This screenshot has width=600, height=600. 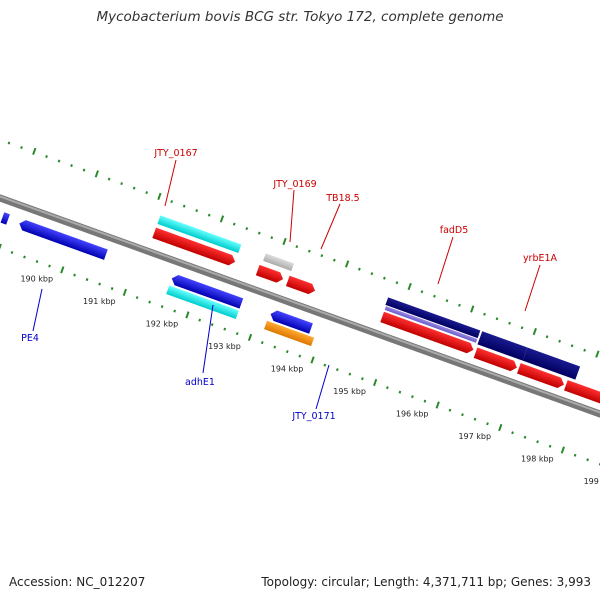 What do you see at coordinates (474, 436) in the screenshot?
I see `kbp-label: 197 kbp` at bounding box center [474, 436].